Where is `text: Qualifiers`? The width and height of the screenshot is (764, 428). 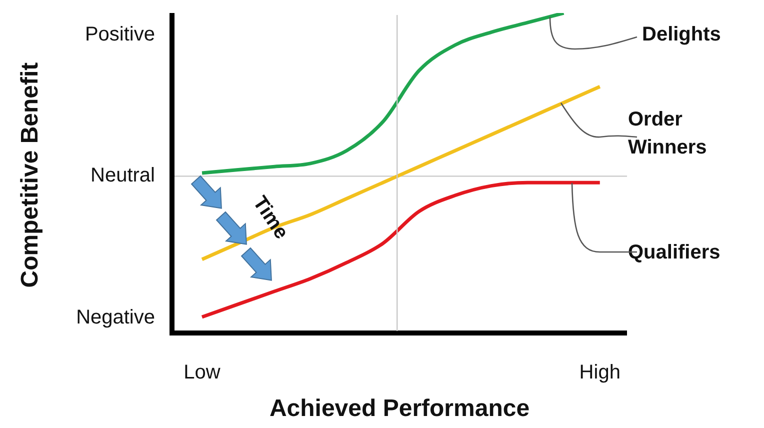
text: Qualifiers is located at coordinates (674, 253).